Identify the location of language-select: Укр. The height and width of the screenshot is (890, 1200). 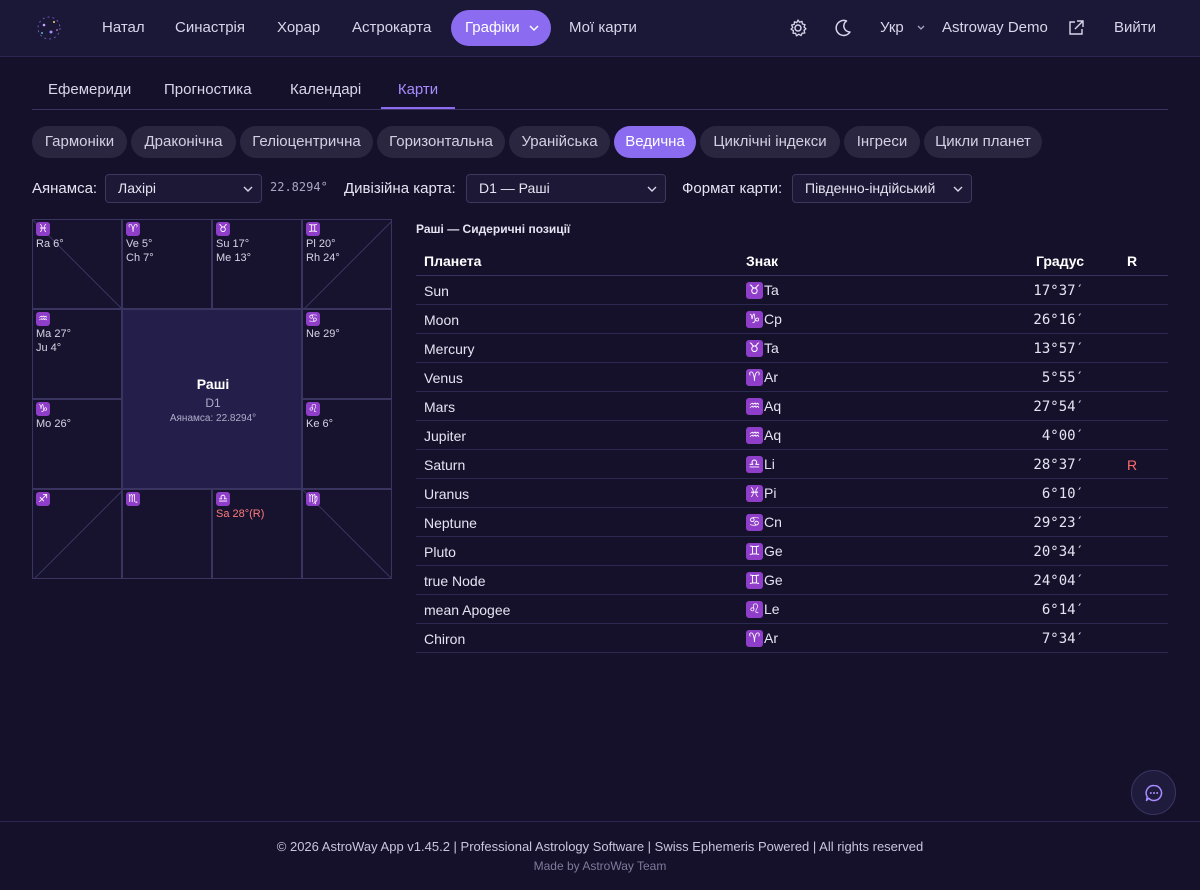
(892, 27).